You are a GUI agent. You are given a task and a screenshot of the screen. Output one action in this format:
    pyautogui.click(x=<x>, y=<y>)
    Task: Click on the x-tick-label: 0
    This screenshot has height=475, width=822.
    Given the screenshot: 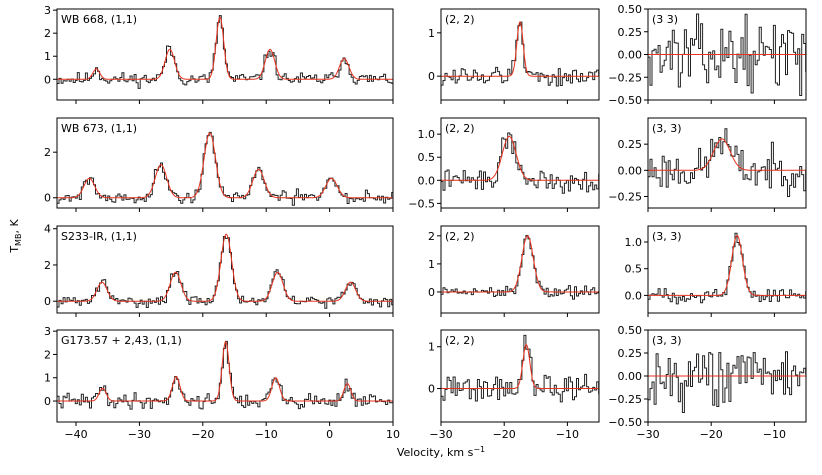 What is the action you would take?
    pyautogui.click(x=329, y=434)
    